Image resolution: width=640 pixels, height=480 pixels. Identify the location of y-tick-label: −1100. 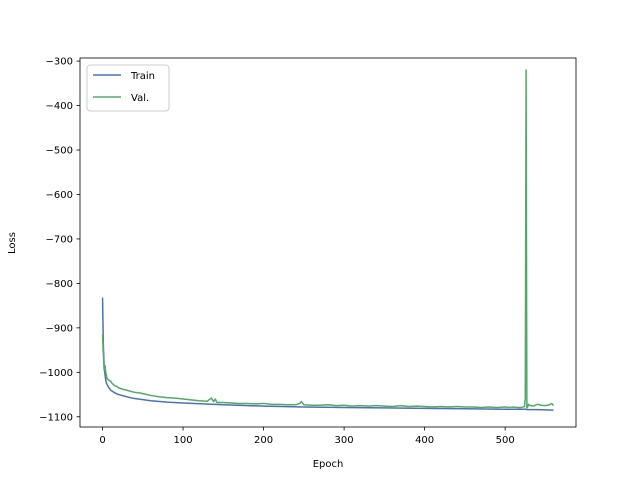
(56, 417).